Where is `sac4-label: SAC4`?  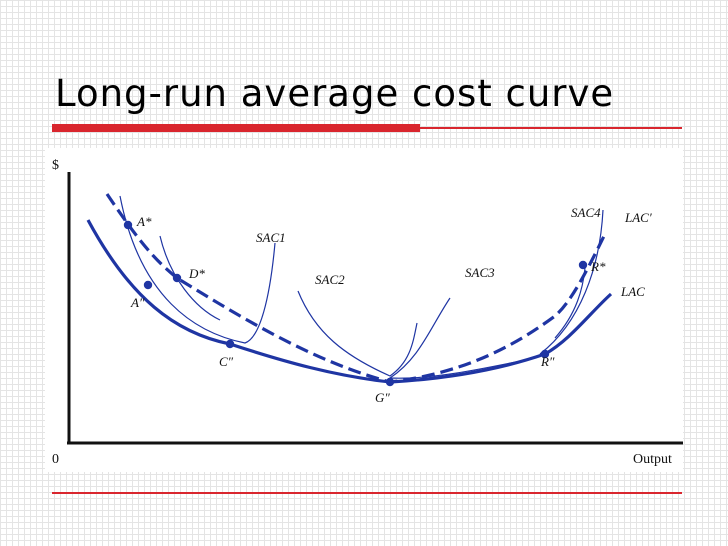 sac4-label: SAC4 is located at coordinates (586, 212).